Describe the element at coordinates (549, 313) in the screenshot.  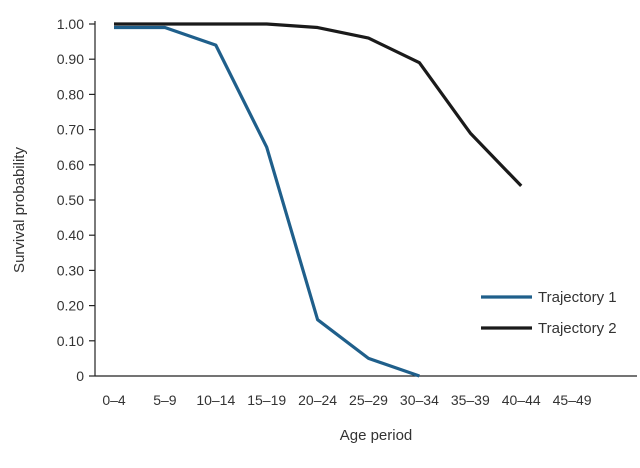
I see `legend: Trajectory 1 Trajectory 2` at that location.